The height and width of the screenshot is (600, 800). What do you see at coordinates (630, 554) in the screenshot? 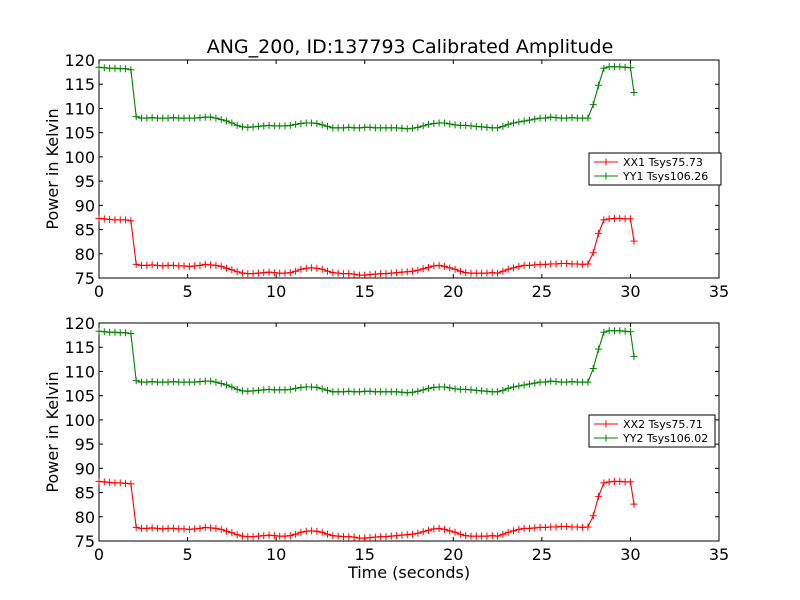
I see `x-tick-label: 30` at bounding box center [630, 554].